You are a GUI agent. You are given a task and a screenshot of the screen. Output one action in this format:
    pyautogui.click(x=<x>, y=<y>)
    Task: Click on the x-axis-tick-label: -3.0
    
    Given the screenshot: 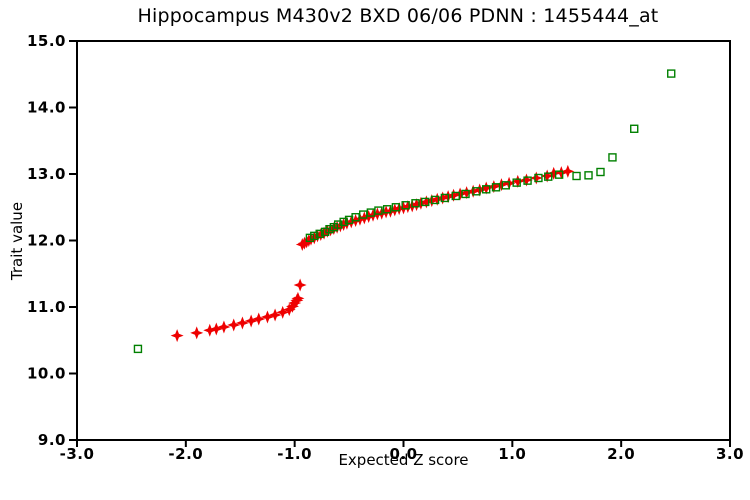 What is the action you would take?
    pyautogui.click(x=77, y=454)
    